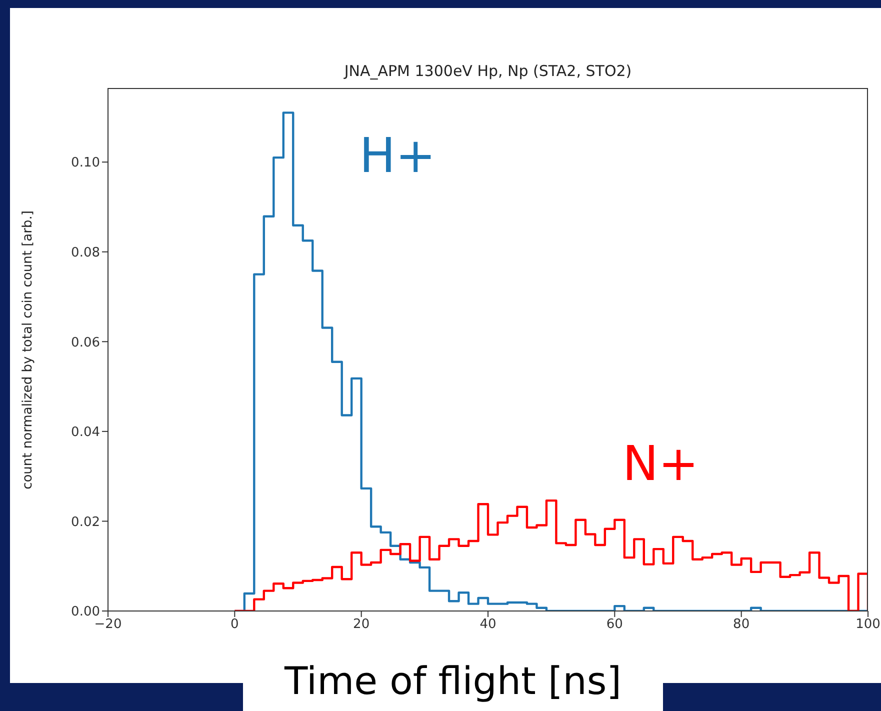 The height and width of the screenshot is (711, 881). What do you see at coordinates (361, 624) in the screenshot?
I see `x-tick-label: 20` at bounding box center [361, 624].